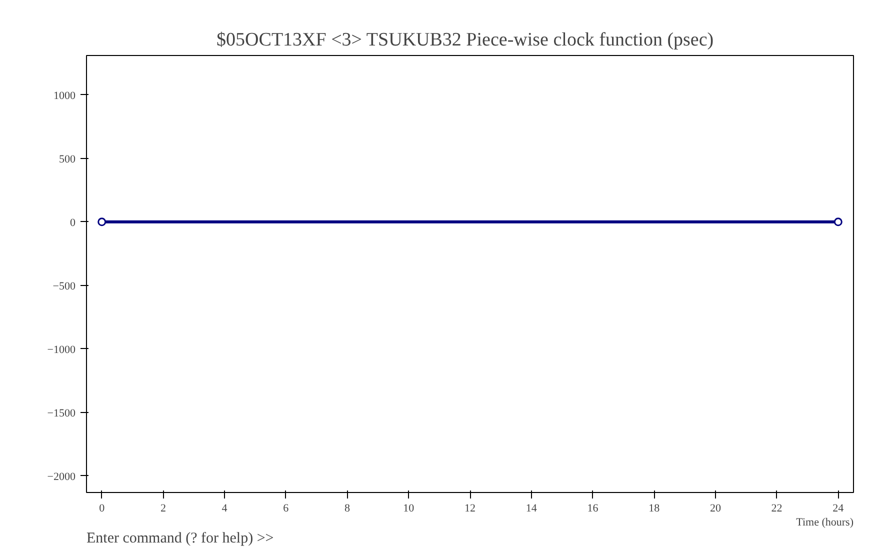  What do you see at coordinates (225, 508) in the screenshot?
I see `x-tick-label: 4` at bounding box center [225, 508].